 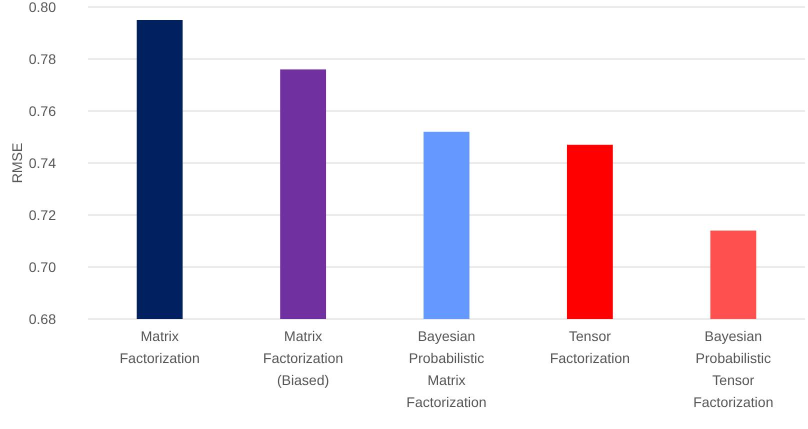 I want to click on x-tick-label: Bayesian Probabilistic Tensor Factorization, so click(x=733, y=369).